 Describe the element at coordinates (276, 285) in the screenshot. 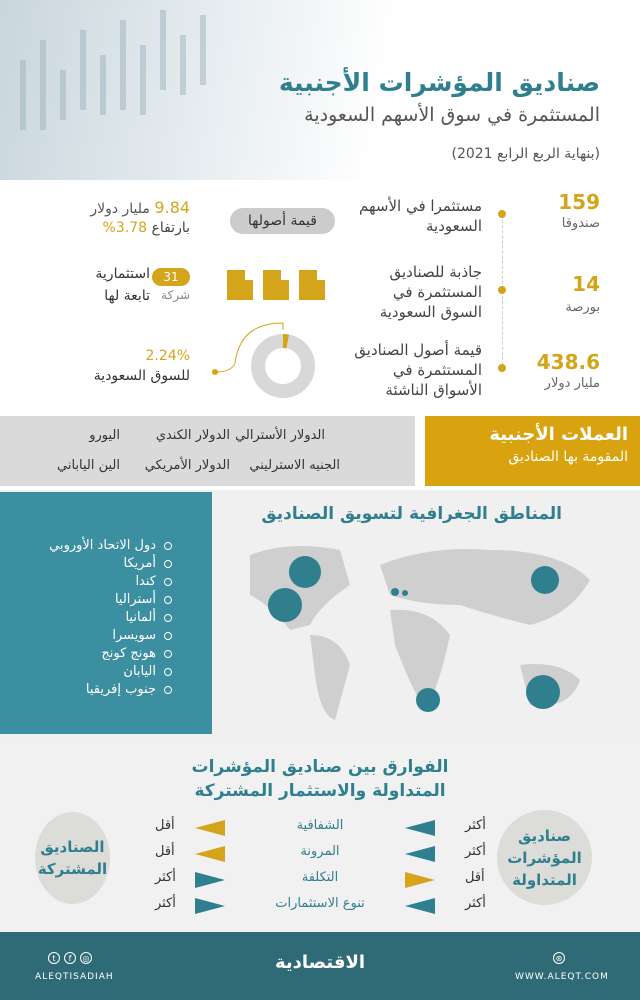

I see `buildings-icon` at that location.